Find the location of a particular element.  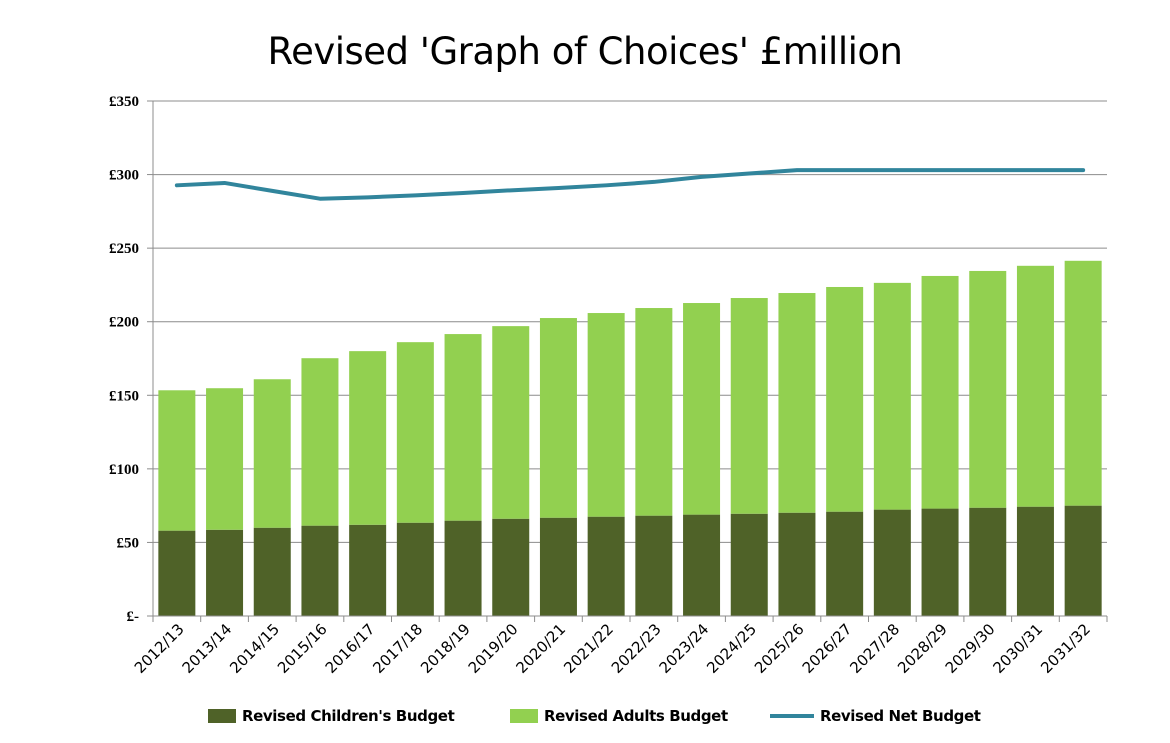

legend-swatch-net is located at coordinates (792, 716).